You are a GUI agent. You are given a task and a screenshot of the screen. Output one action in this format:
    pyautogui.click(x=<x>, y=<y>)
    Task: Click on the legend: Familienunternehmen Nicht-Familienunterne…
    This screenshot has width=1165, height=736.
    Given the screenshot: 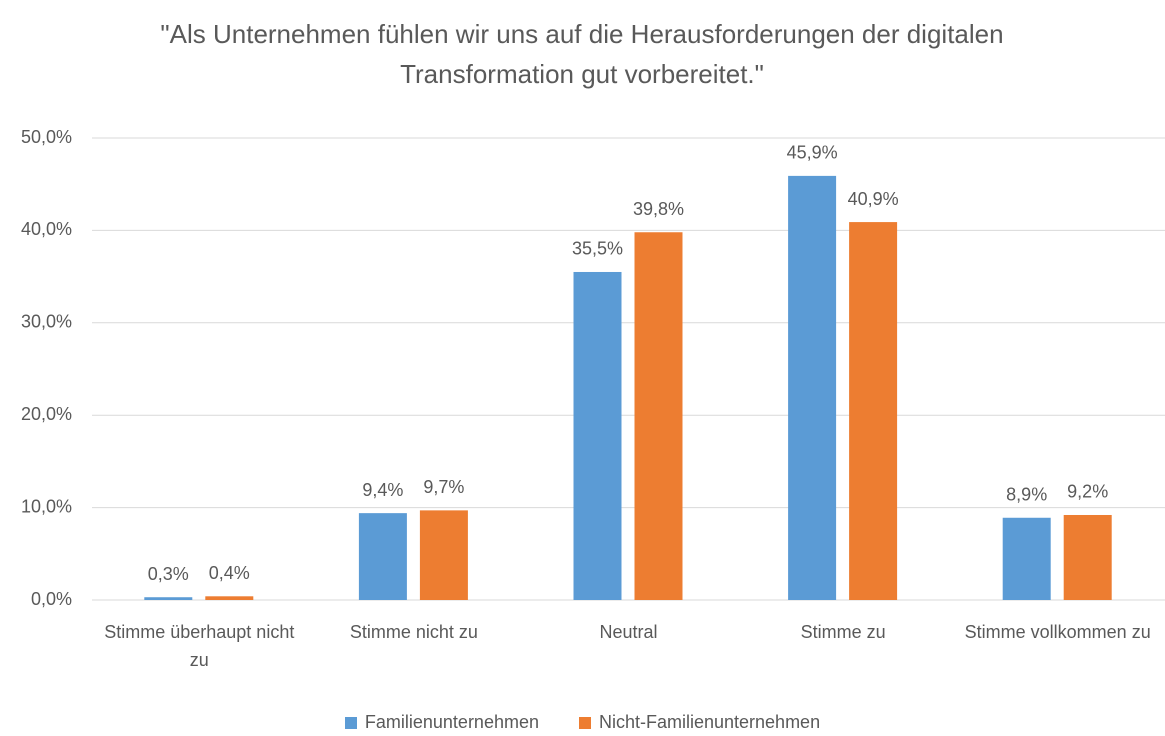 What is the action you would take?
    pyautogui.click(x=582, y=722)
    